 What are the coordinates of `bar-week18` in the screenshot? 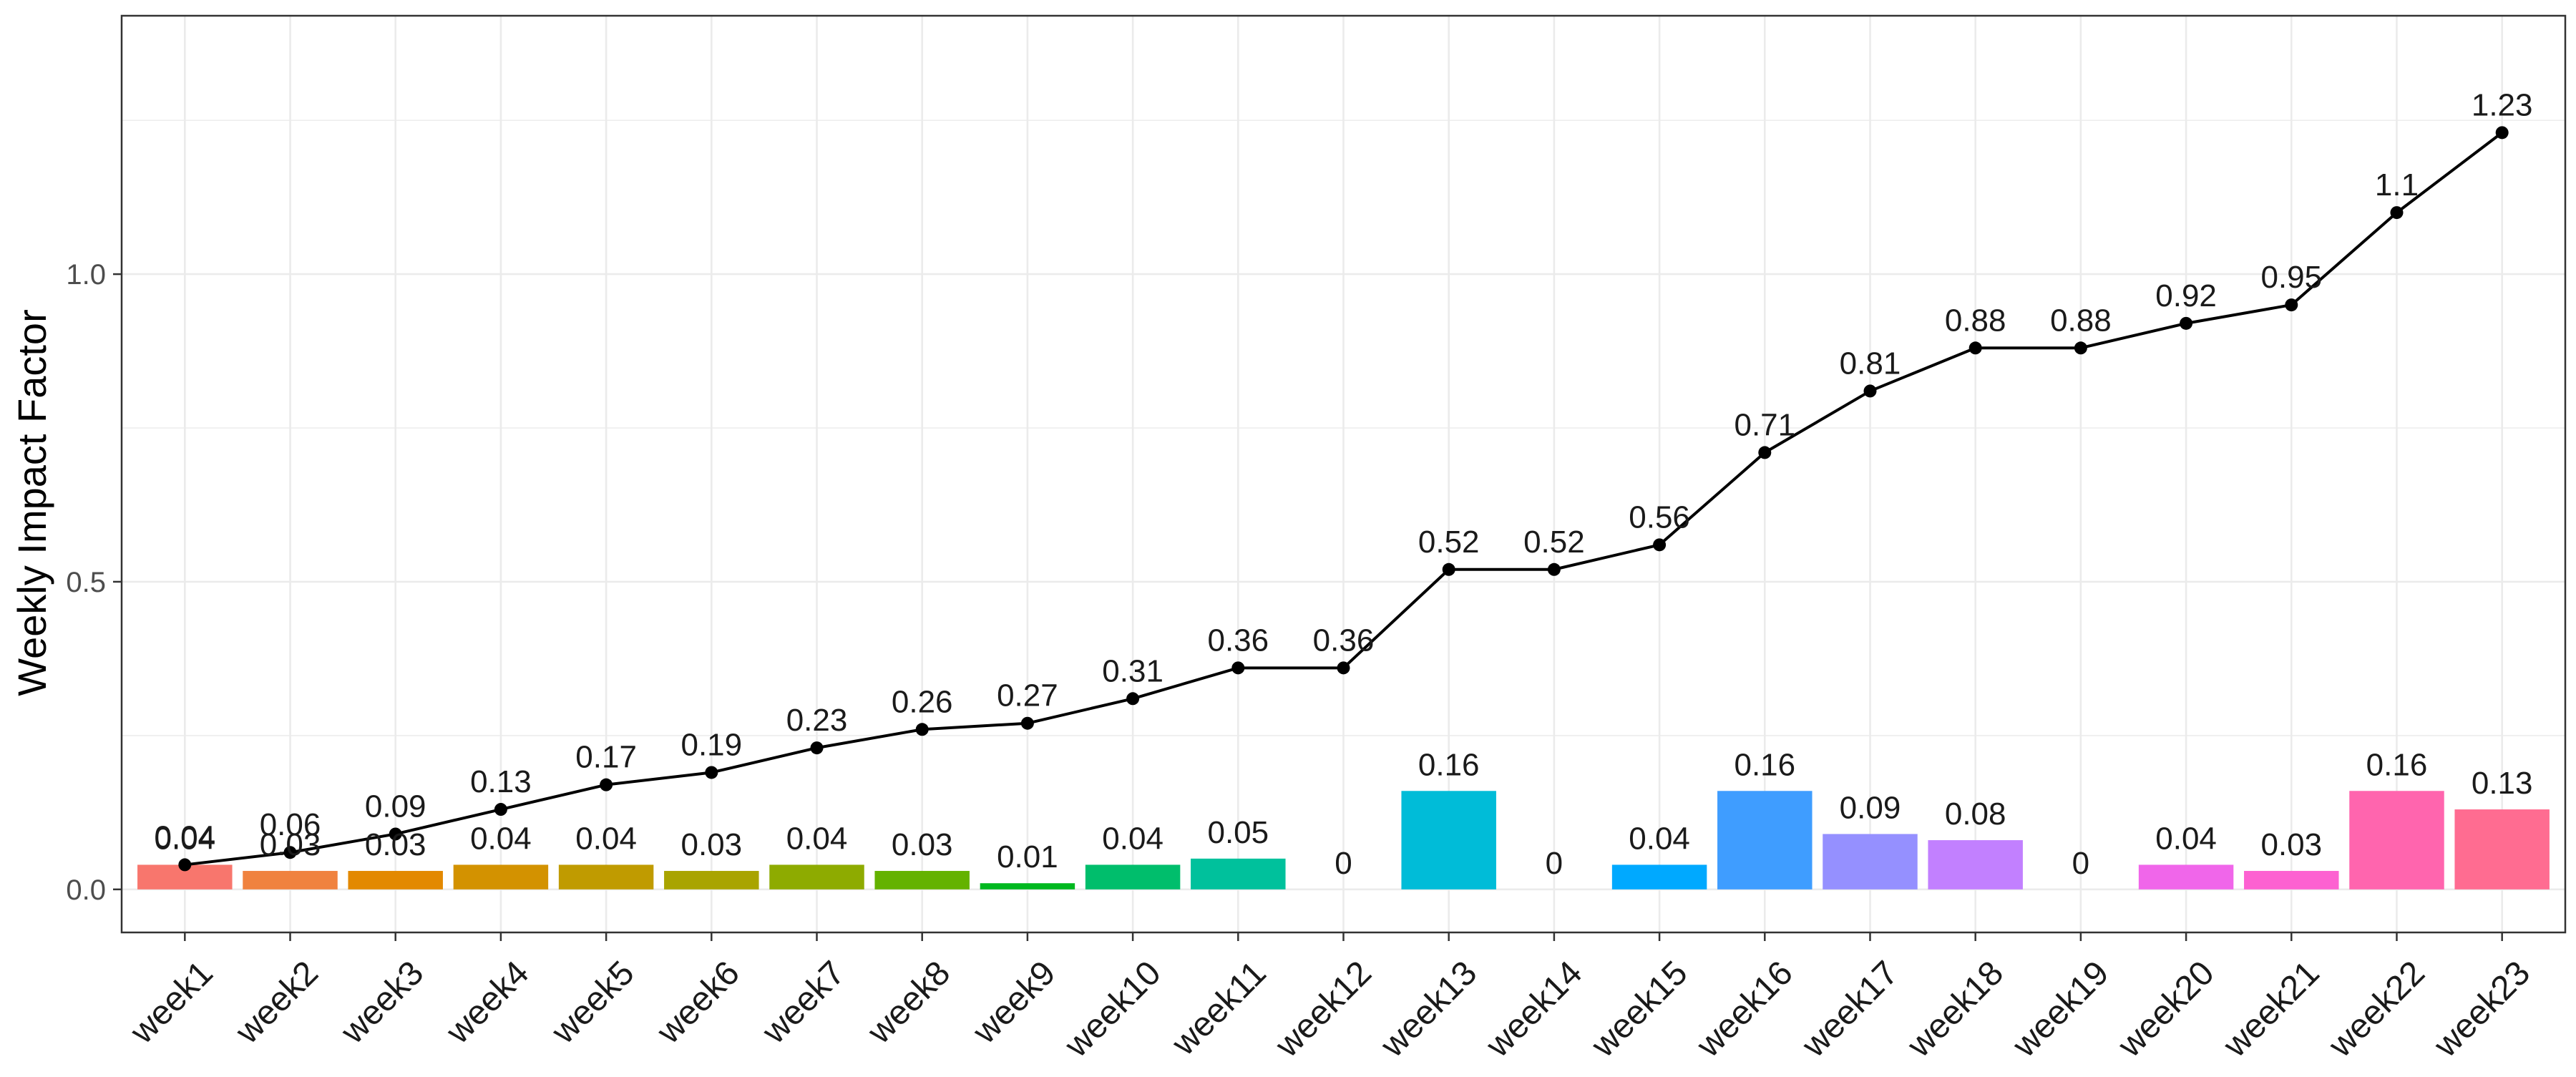 It's located at (1975, 865).